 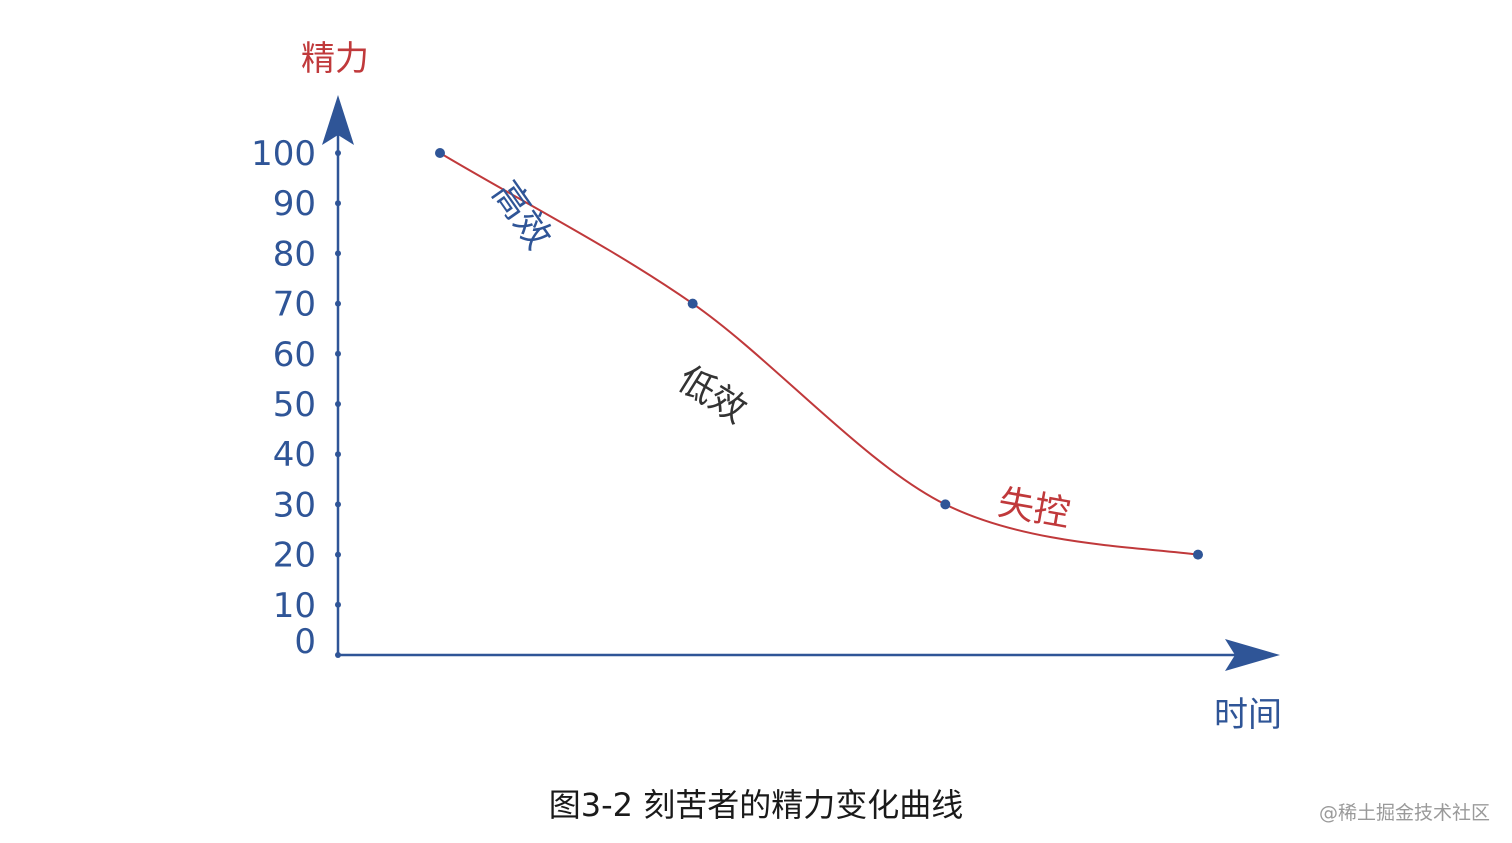 What do you see at coordinates (1404, 813) in the screenshot?
I see `watermark: @稀土掘金技术社区` at bounding box center [1404, 813].